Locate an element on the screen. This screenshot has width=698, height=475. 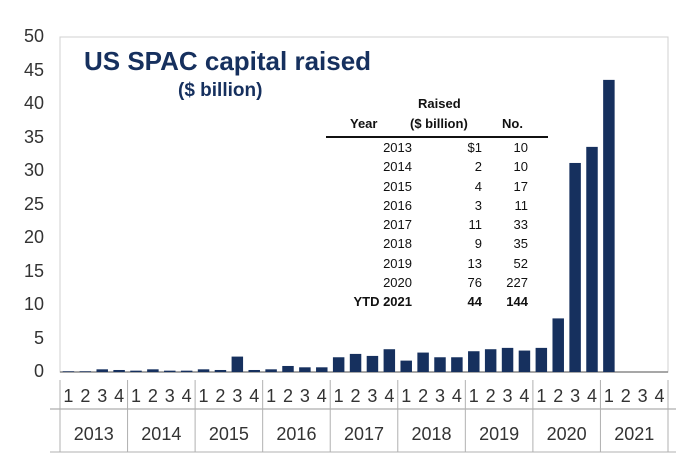
table-cell-count: 52 is located at coordinates (520, 263).